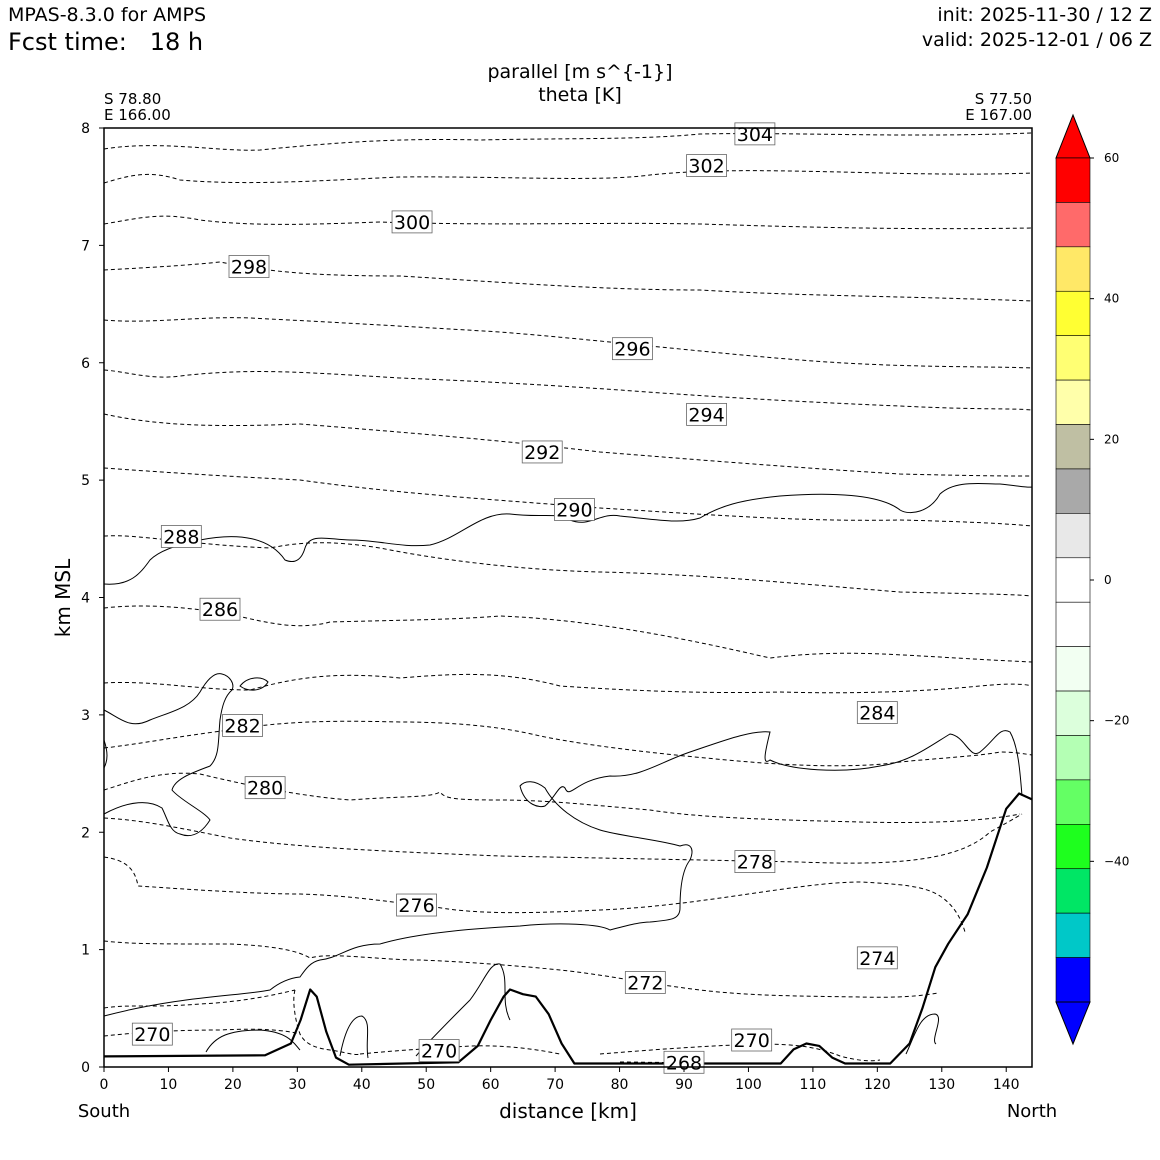  What do you see at coordinates (104, 1111) in the screenshot?
I see `south-label: South` at bounding box center [104, 1111].